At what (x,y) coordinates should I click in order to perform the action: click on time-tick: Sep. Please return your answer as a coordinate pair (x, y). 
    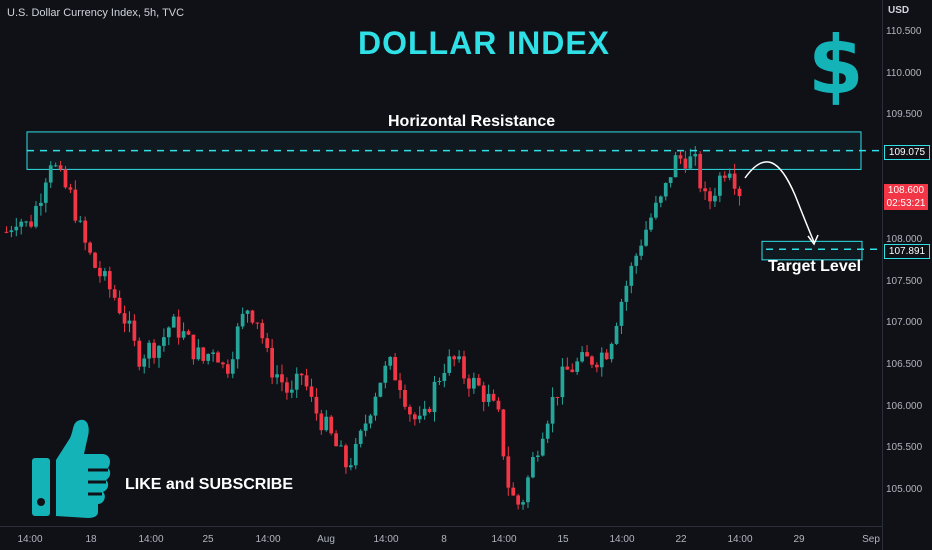
    Looking at the image, I should click on (871, 539).